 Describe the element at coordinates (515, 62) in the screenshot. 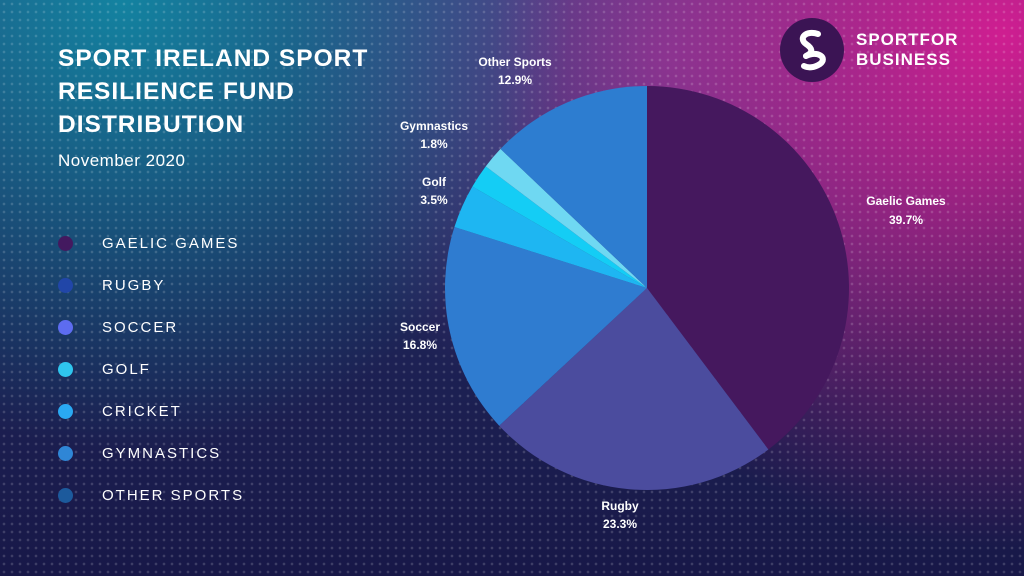

I see `pie-label-name: Other Sports` at that location.